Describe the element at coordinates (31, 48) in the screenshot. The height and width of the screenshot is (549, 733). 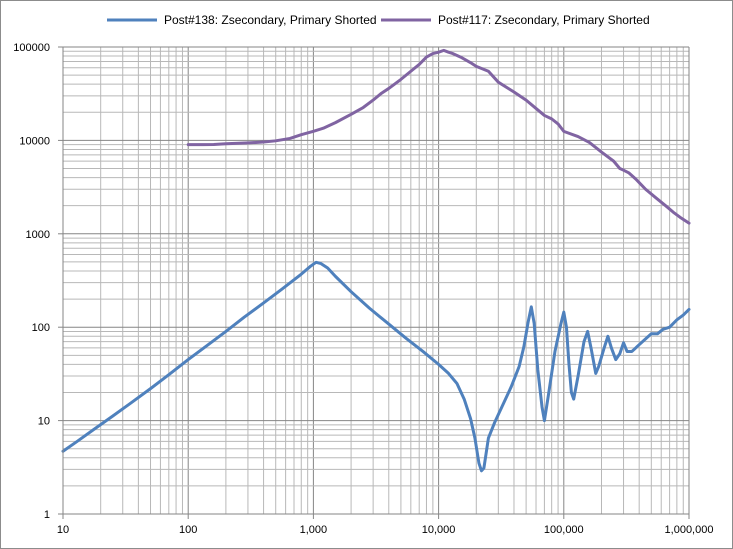
I see `y-tick-label: 100000` at that location.